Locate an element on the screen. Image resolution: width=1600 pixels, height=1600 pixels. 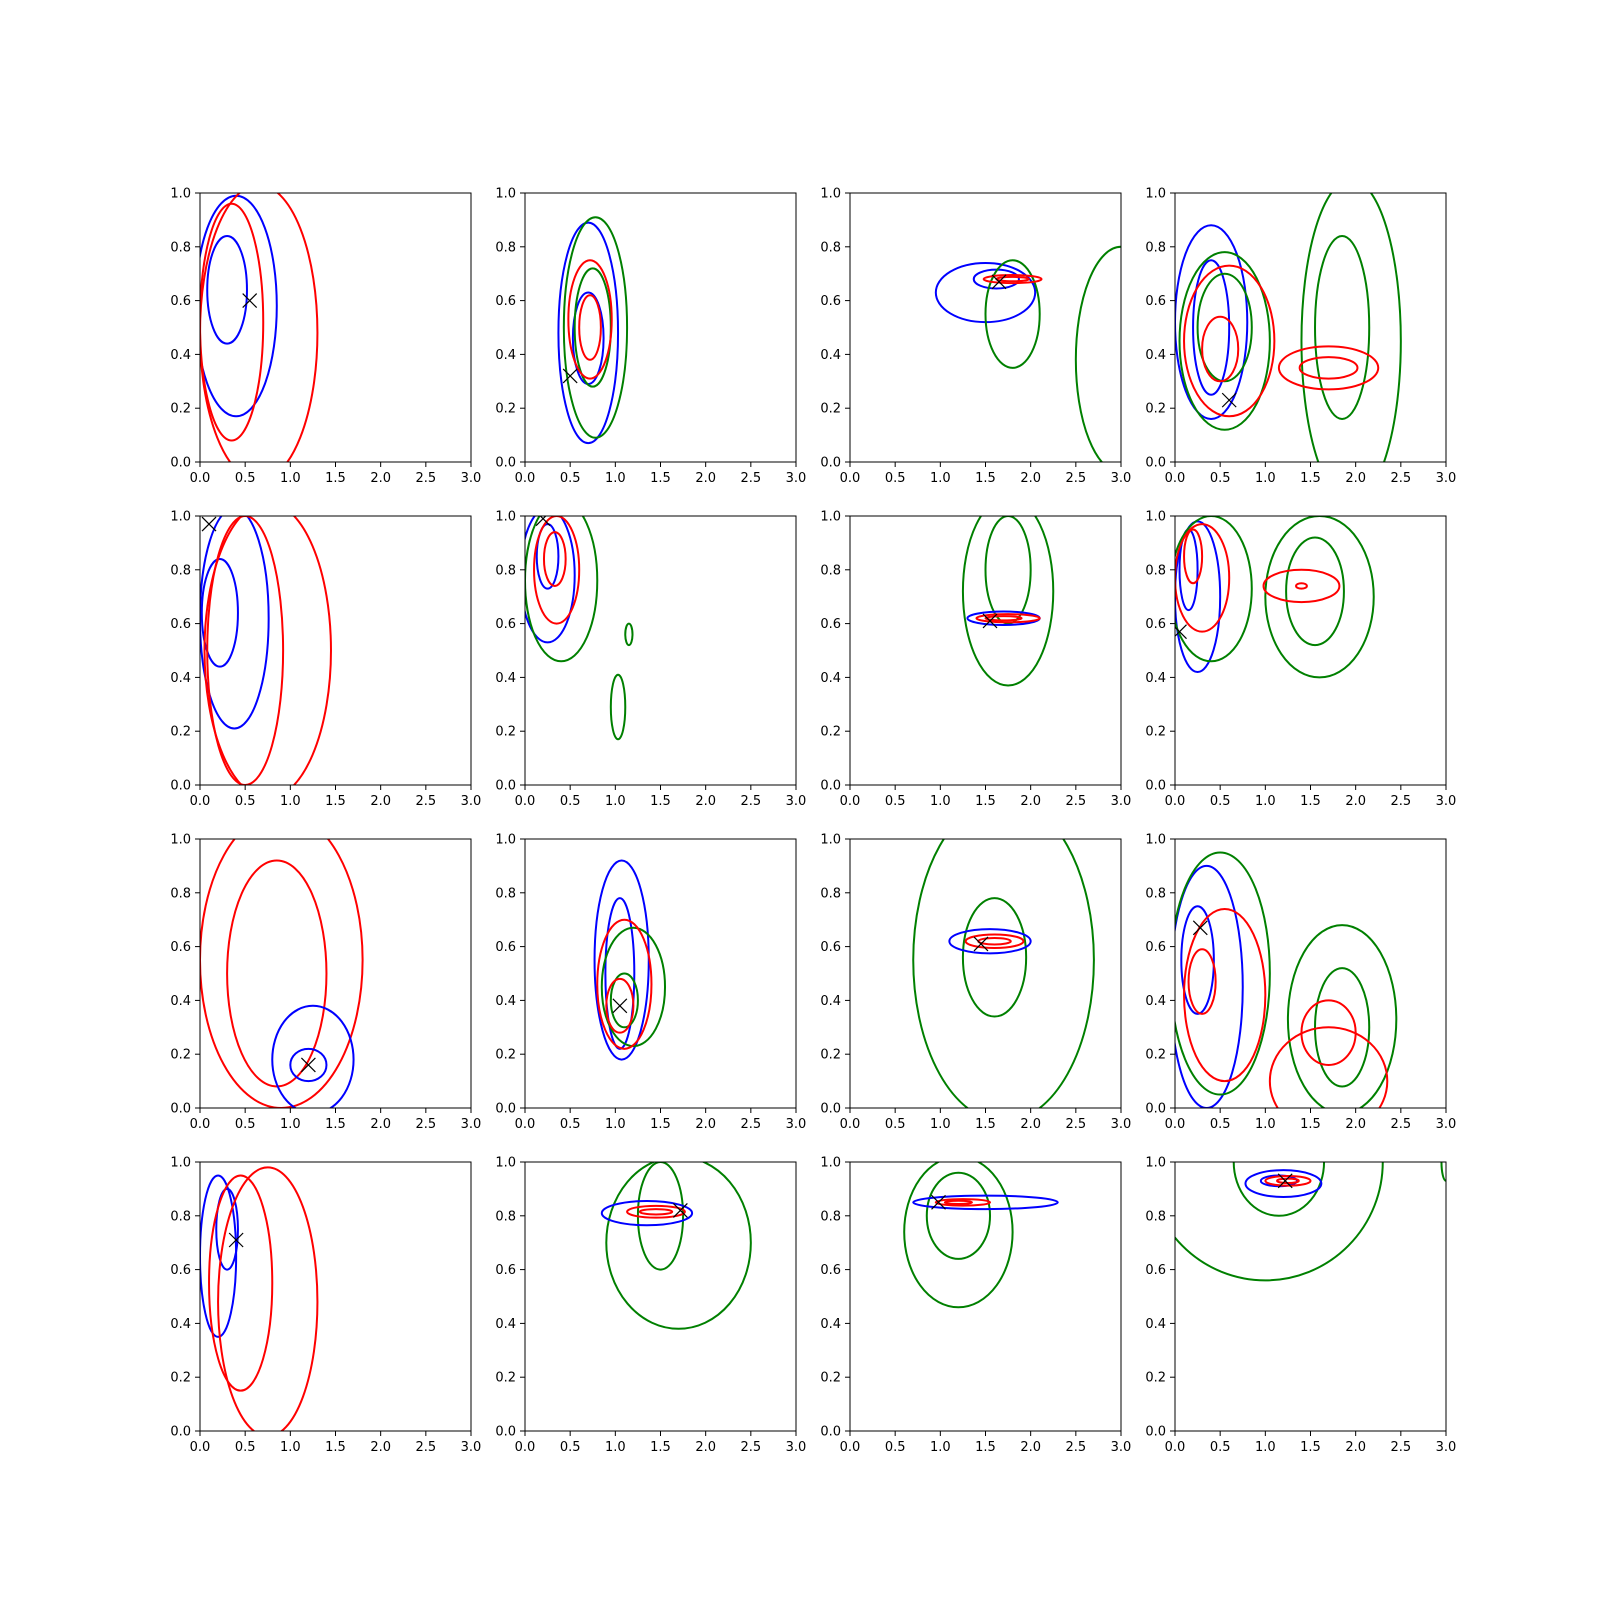
panel-3-1: 0.0 0.5 1.0 1.5 2.0 2.5 3.0 0.0 0.2 0.4 0.6 0.8 1.0 is located at coordinates (325, 983).